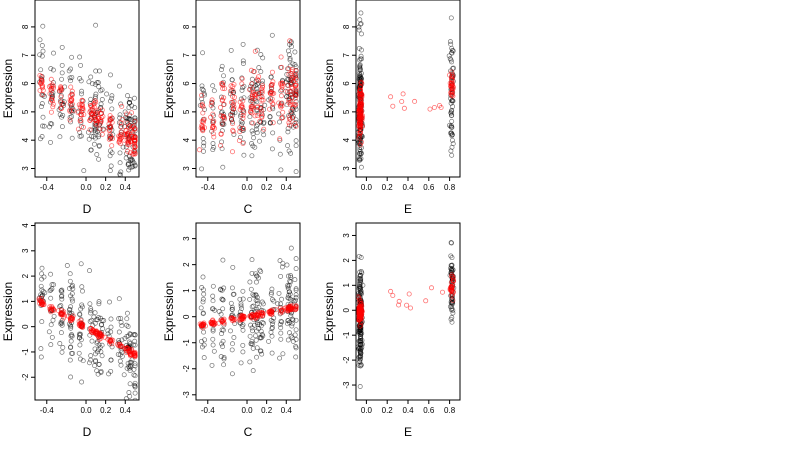  Describe the element at coordinates (70, 330) in the screenshot. I see `panel-bottom-left: -0.4 0.0 0.2 0.4 -2 -1 0 1 2 3 4 D Expression` at that location.